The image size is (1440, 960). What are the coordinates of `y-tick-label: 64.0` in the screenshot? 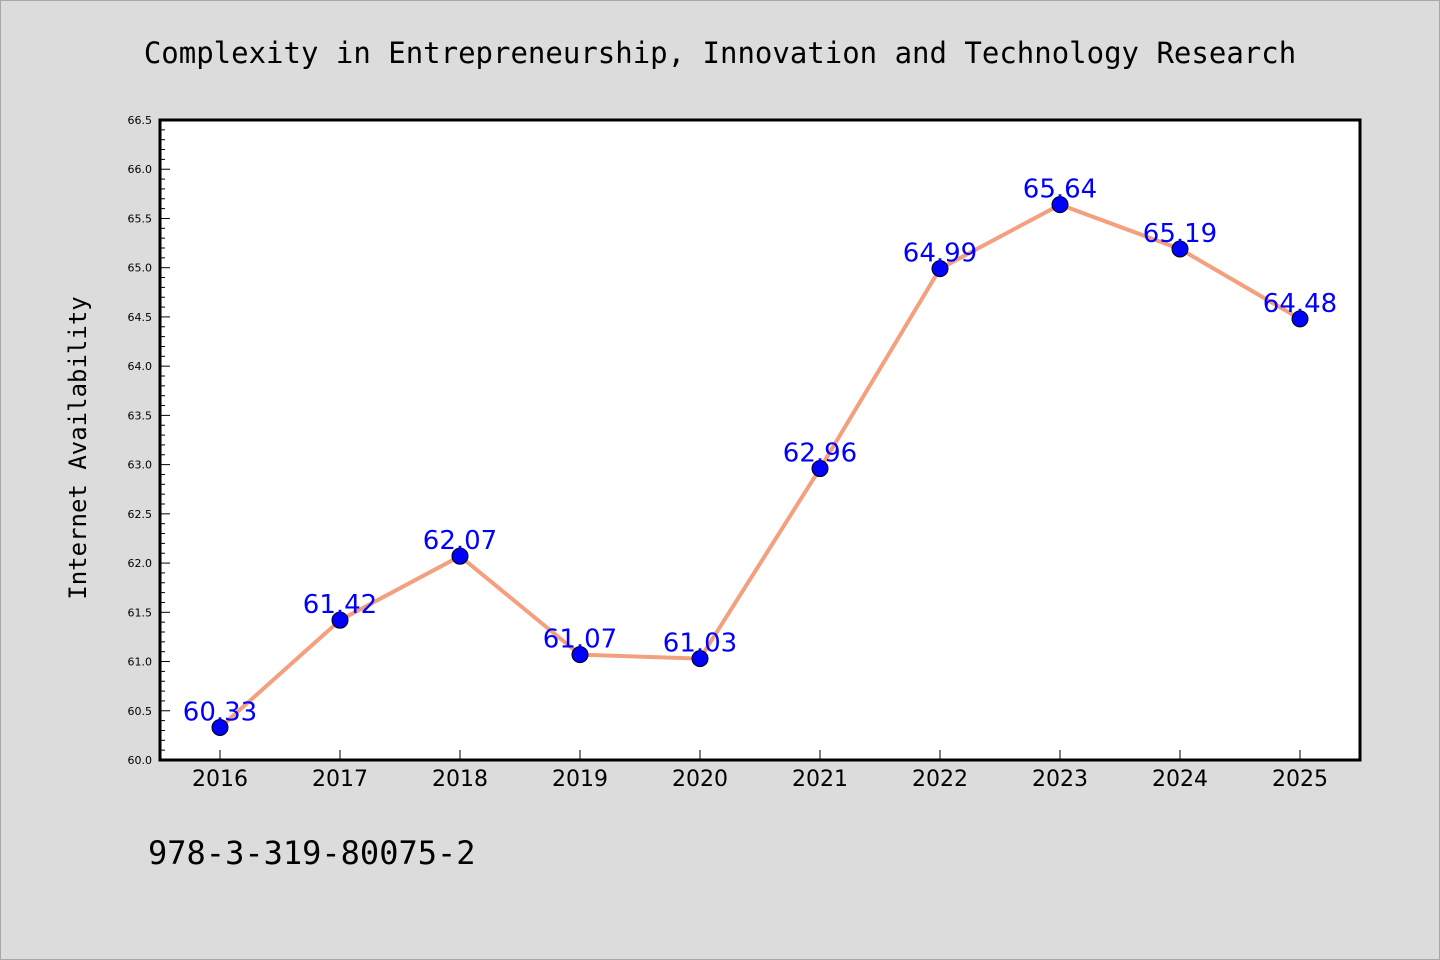 It's located at (140, 366).